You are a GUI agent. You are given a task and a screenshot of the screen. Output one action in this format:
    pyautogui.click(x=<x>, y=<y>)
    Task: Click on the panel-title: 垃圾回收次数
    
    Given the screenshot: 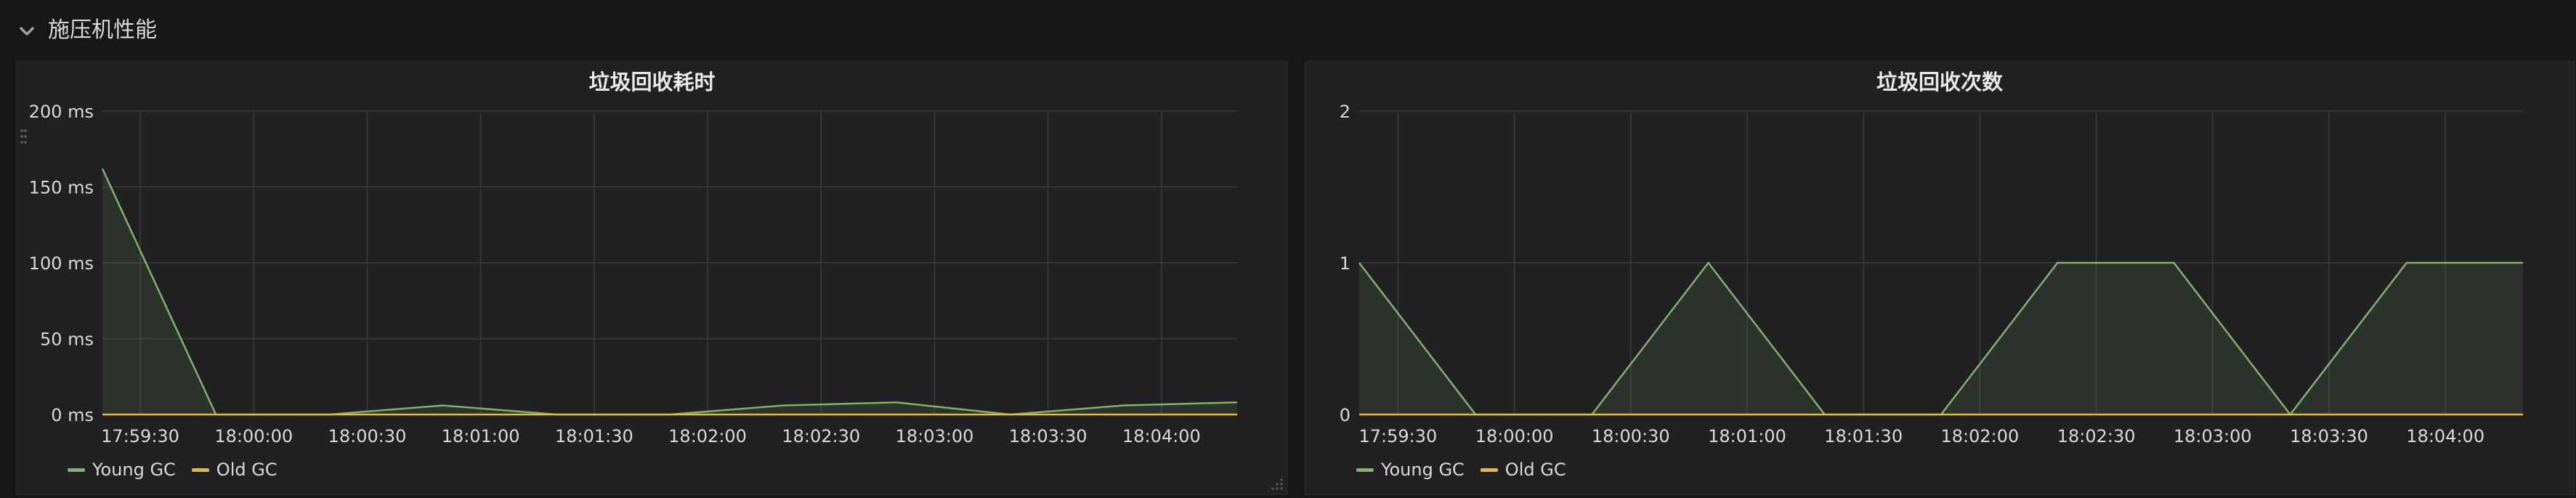 What is the action you would take?
    pyautogui.click(x=1939, y=82)
    